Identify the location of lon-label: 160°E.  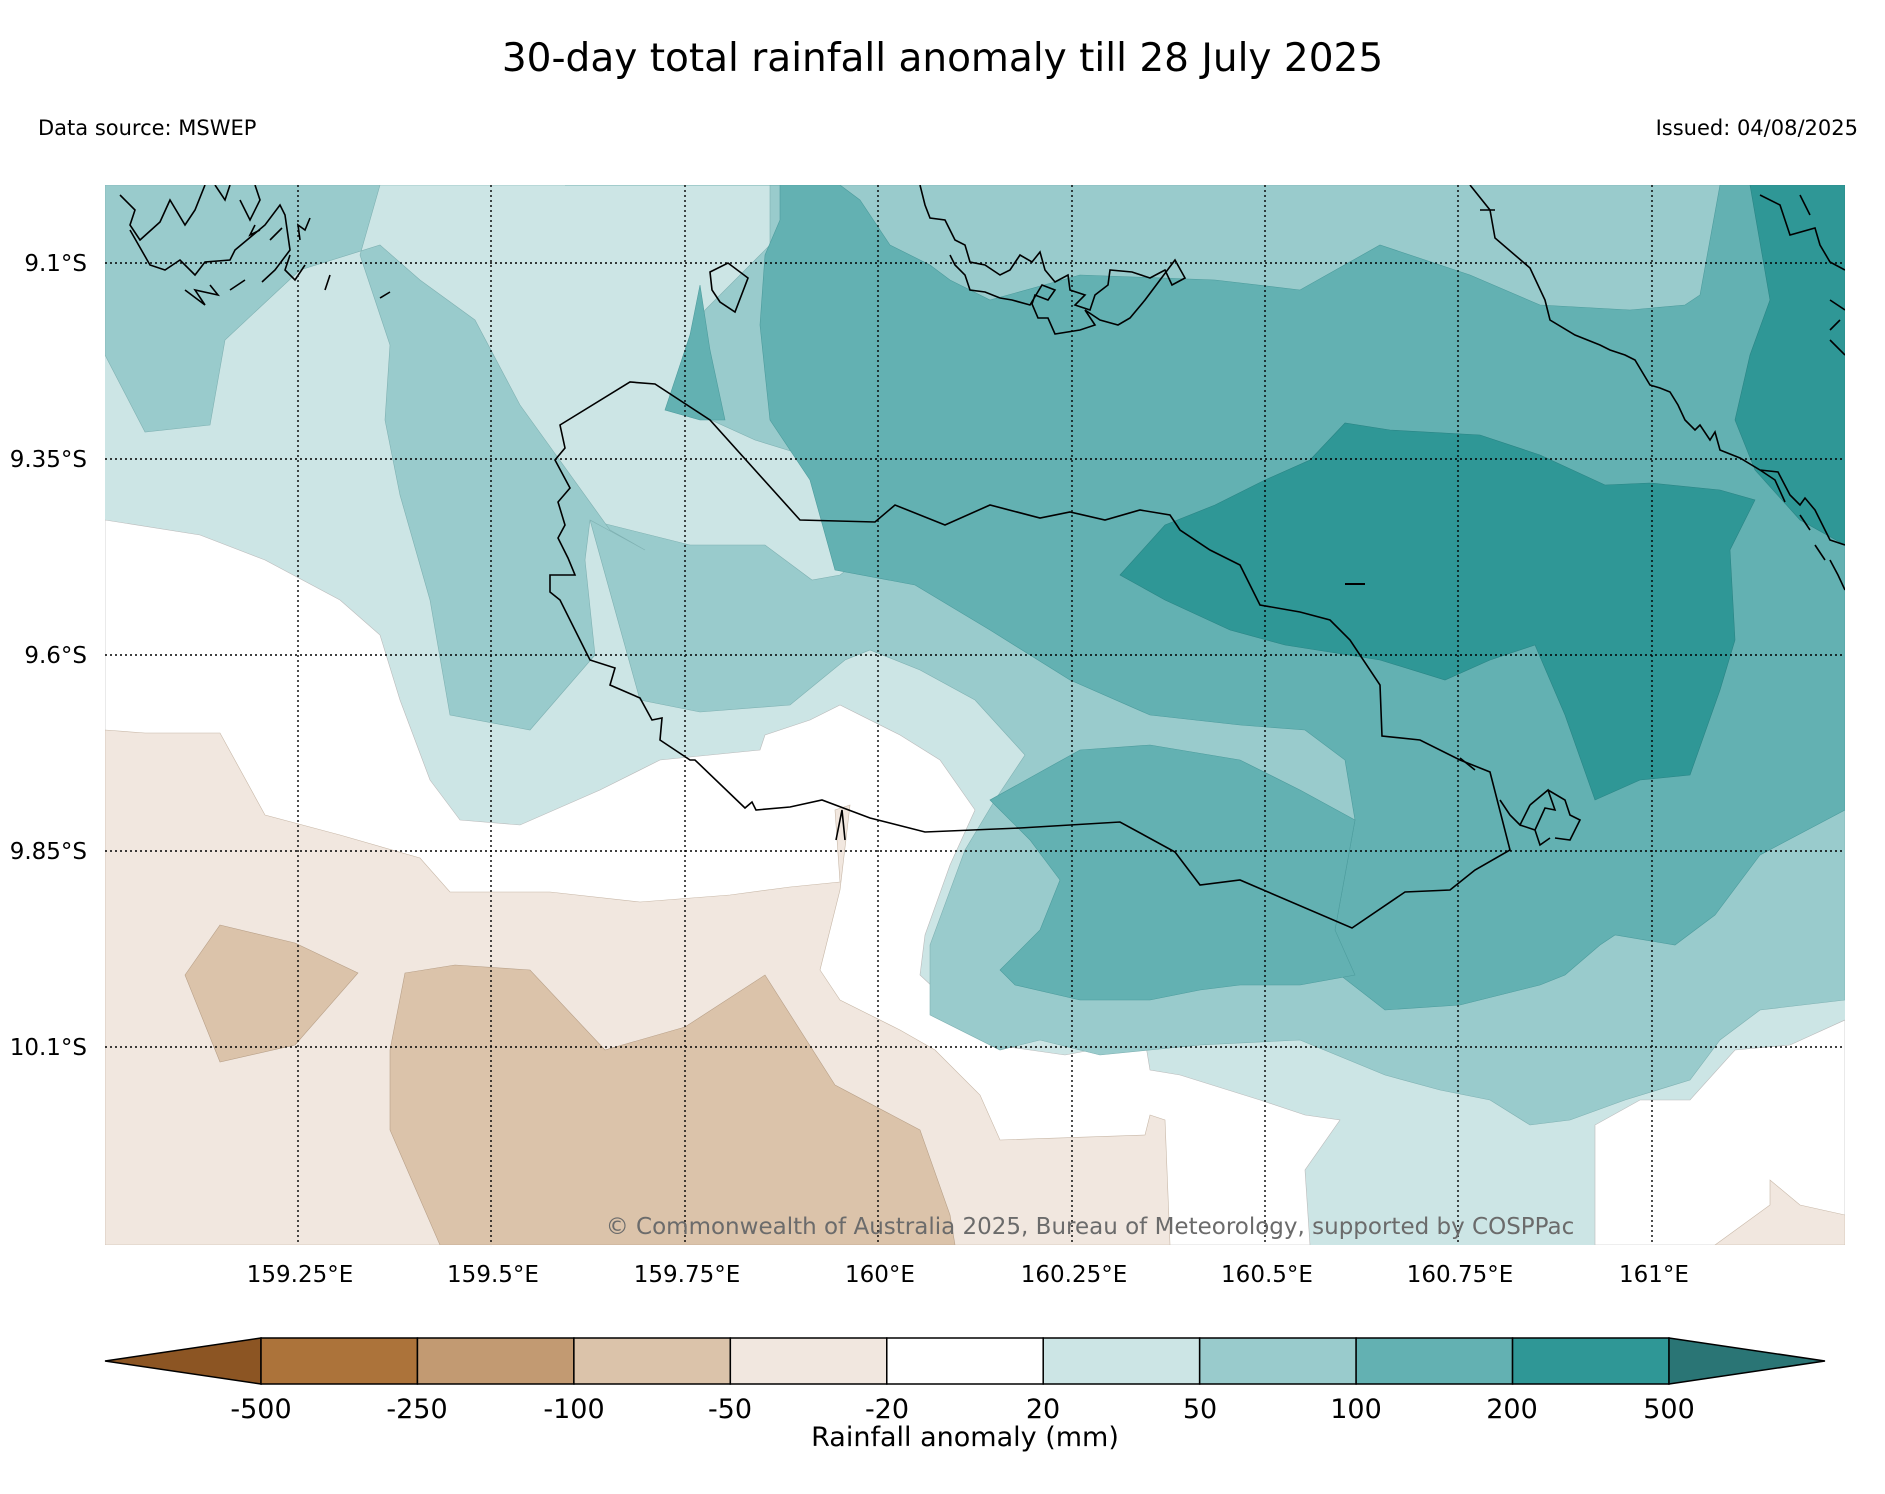
(880, 1275).